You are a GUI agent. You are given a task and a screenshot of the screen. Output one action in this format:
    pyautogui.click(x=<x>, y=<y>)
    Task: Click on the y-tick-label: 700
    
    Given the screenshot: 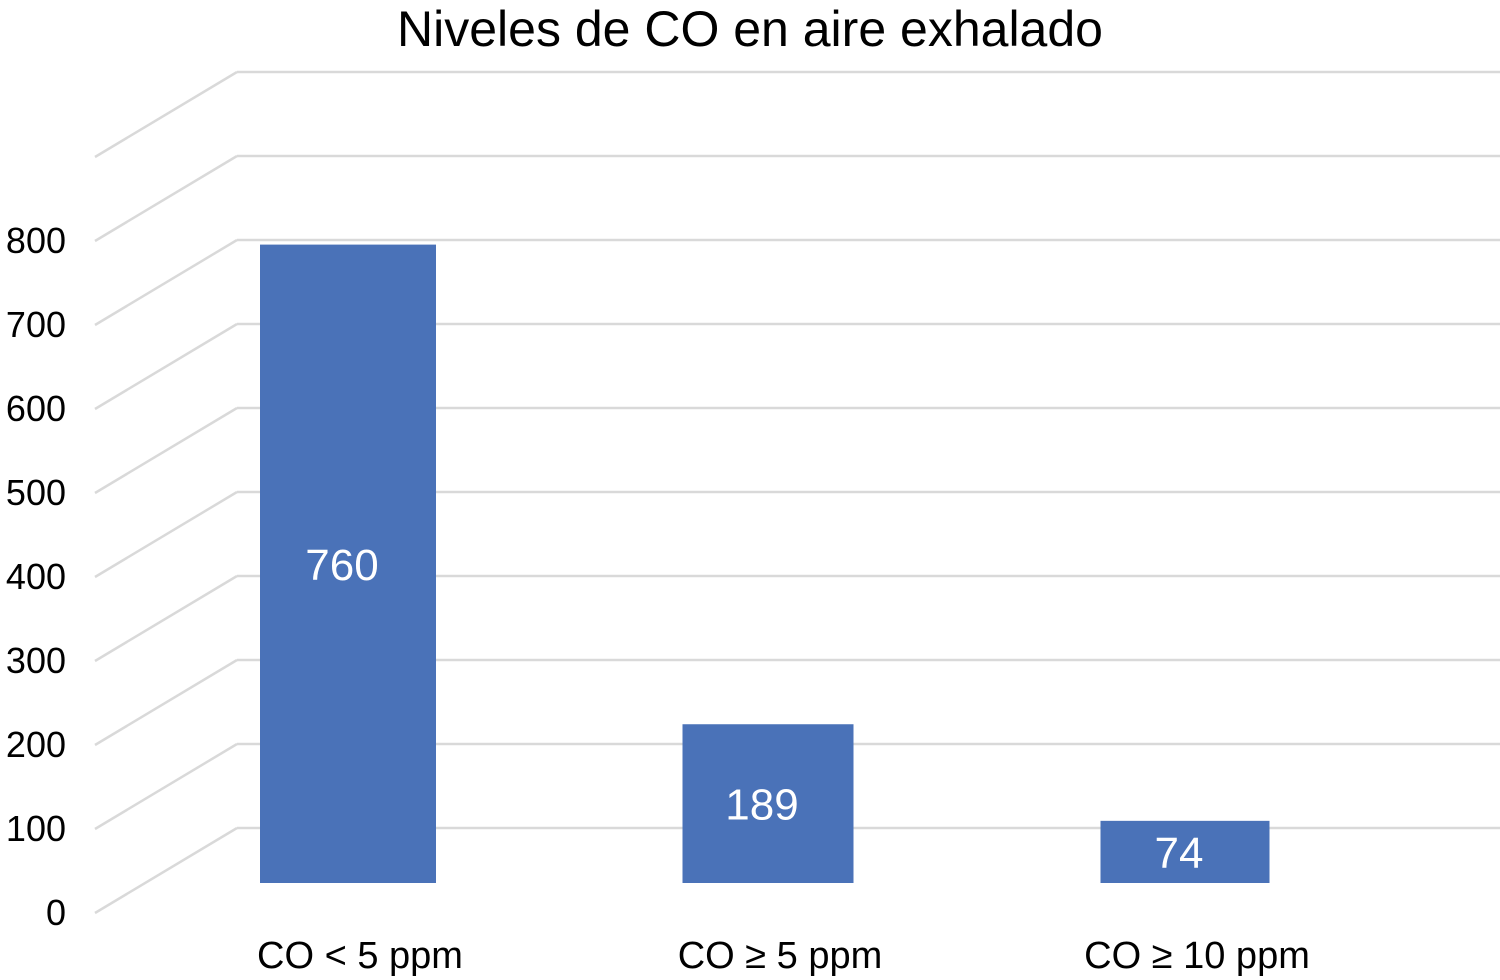 What is the action you would take?
    pyautogui.click(x=36, y=324)
    